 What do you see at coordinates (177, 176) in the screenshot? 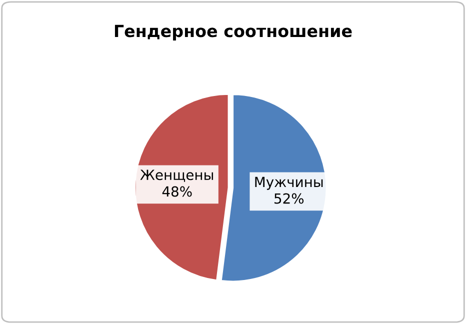
I see `slice-label: Женщены` at bounding box center [177, 176].